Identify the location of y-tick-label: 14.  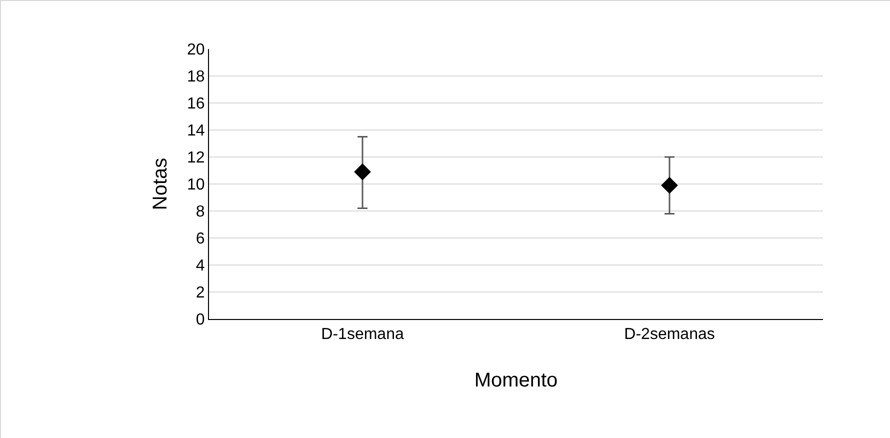
(196, 131).